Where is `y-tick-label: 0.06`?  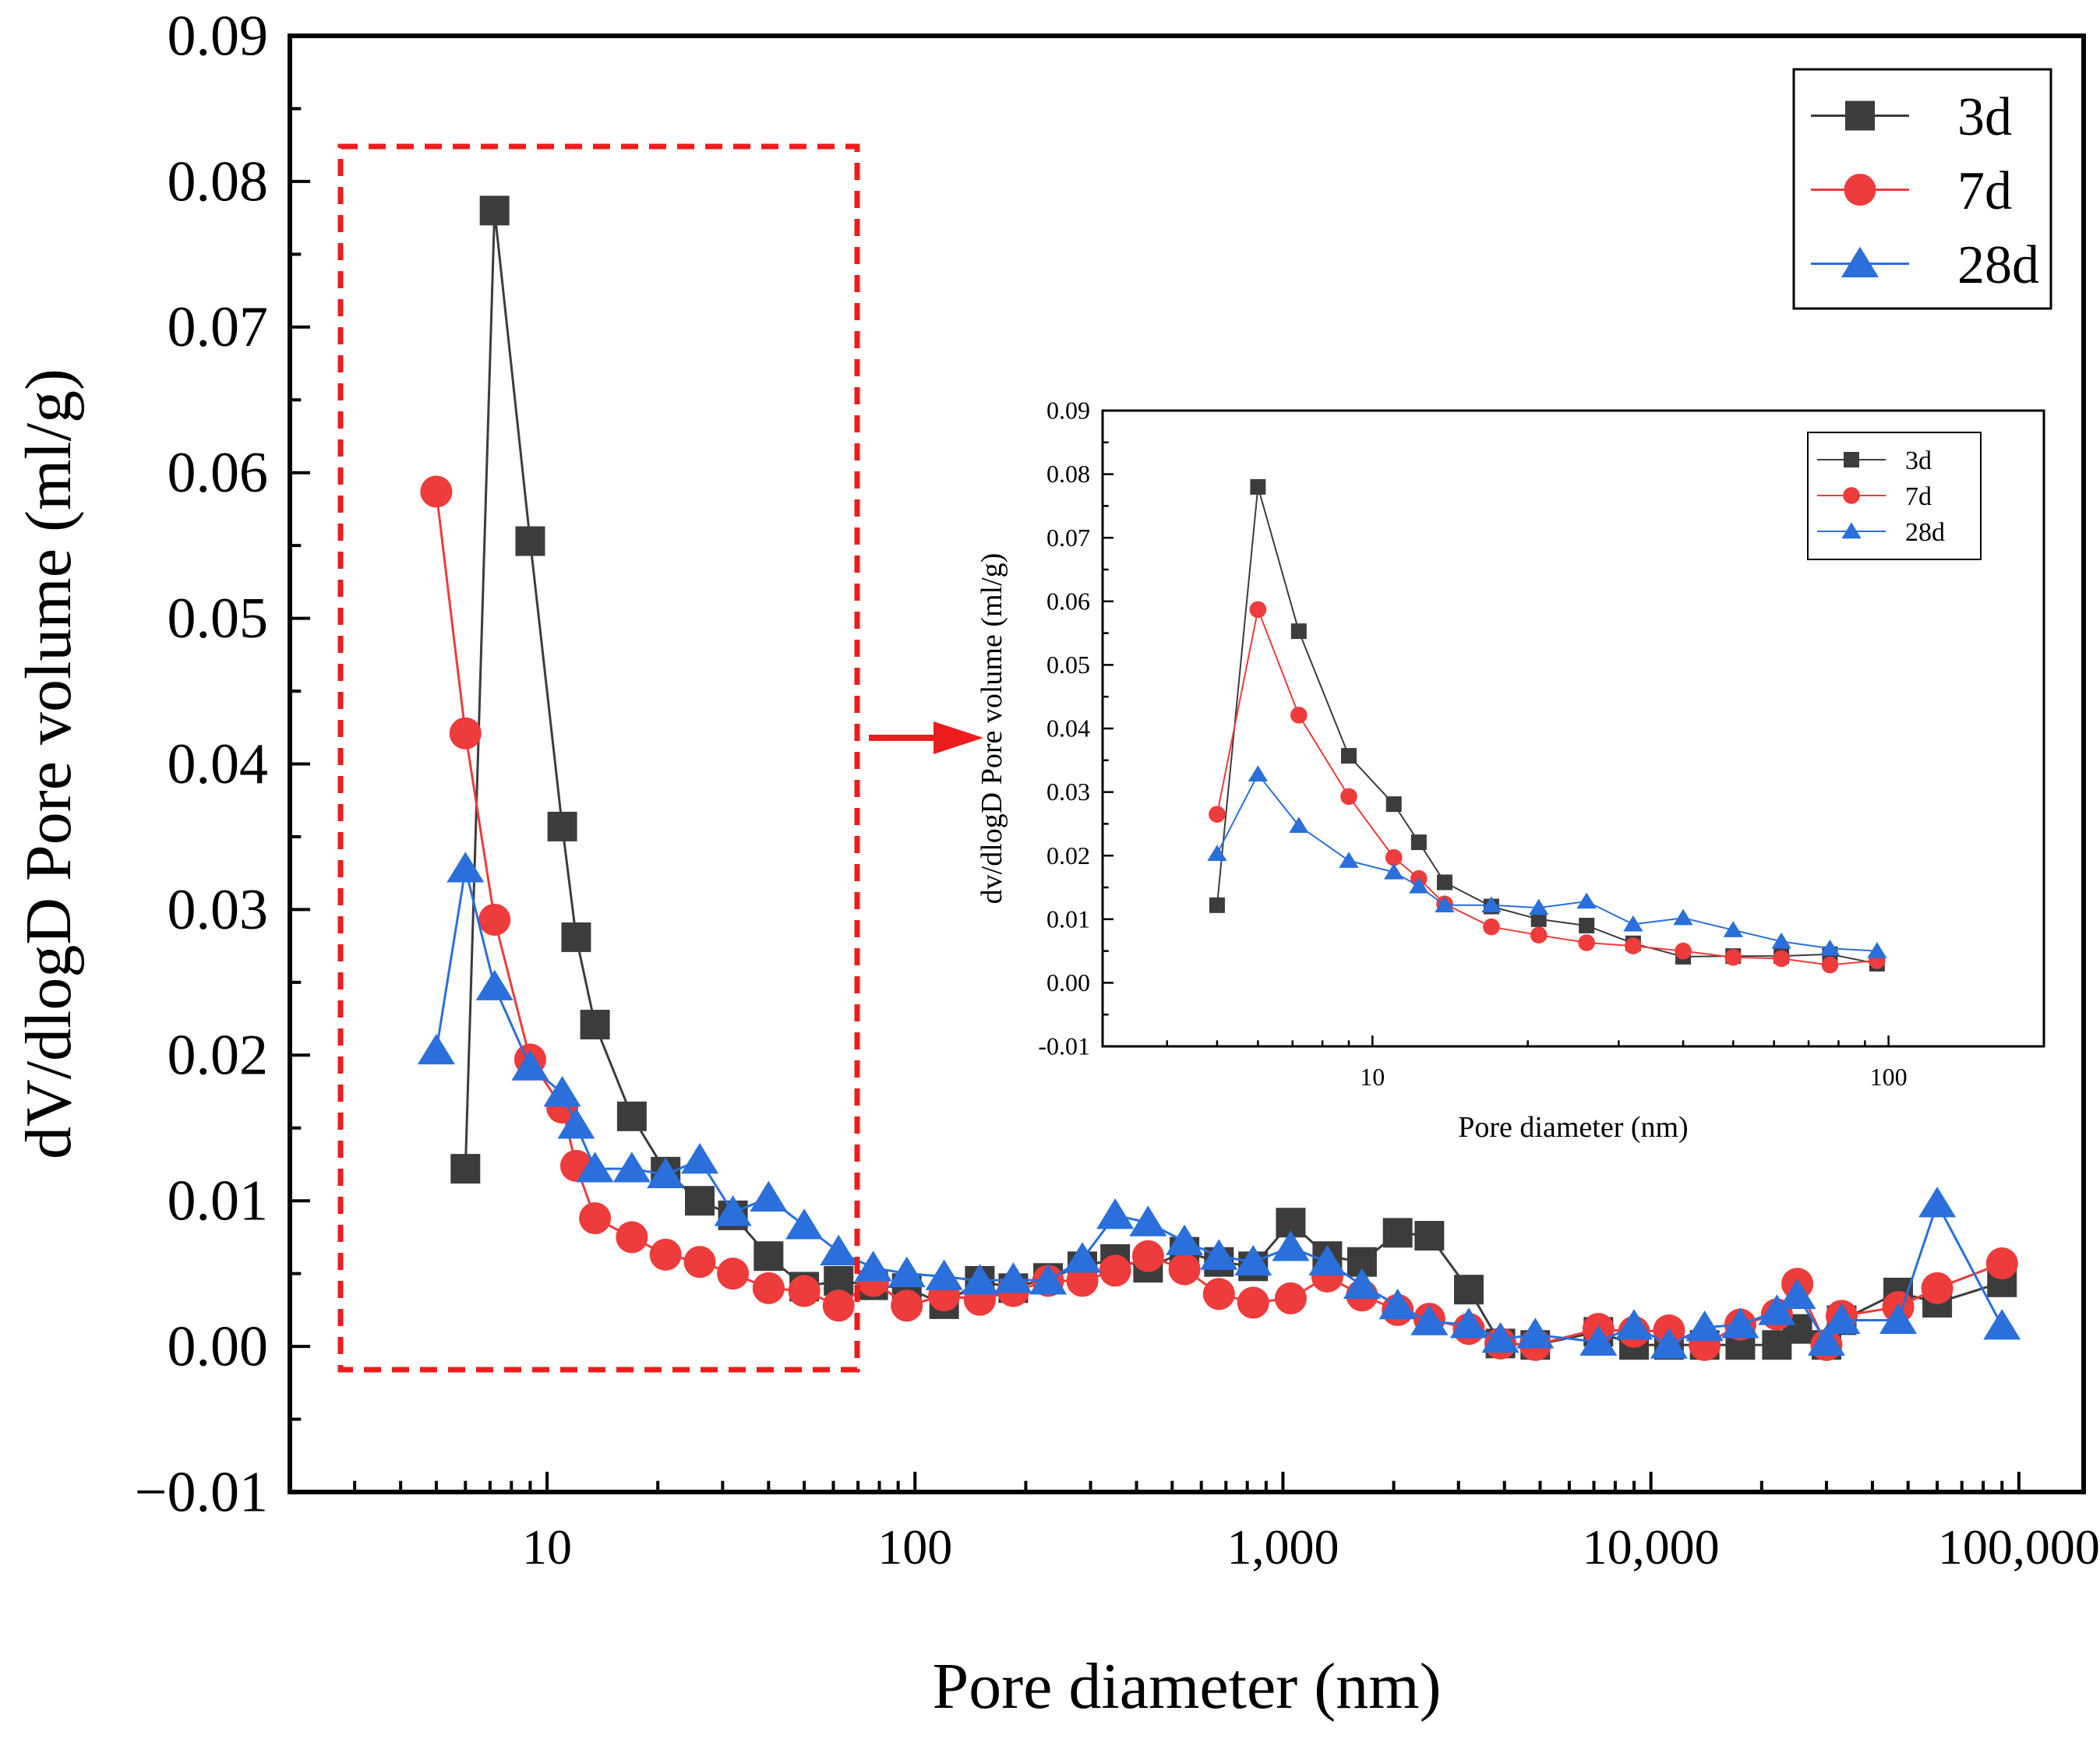
y-tick-label: 0.06 is located at coordinates (219, 473).